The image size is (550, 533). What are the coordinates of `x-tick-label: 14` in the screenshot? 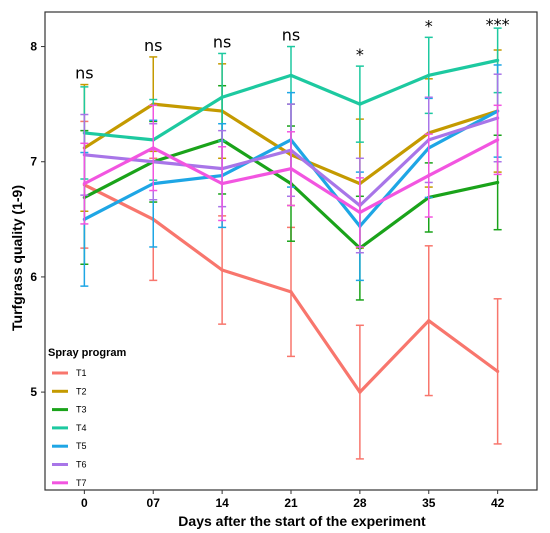 It's located at (222, 503).